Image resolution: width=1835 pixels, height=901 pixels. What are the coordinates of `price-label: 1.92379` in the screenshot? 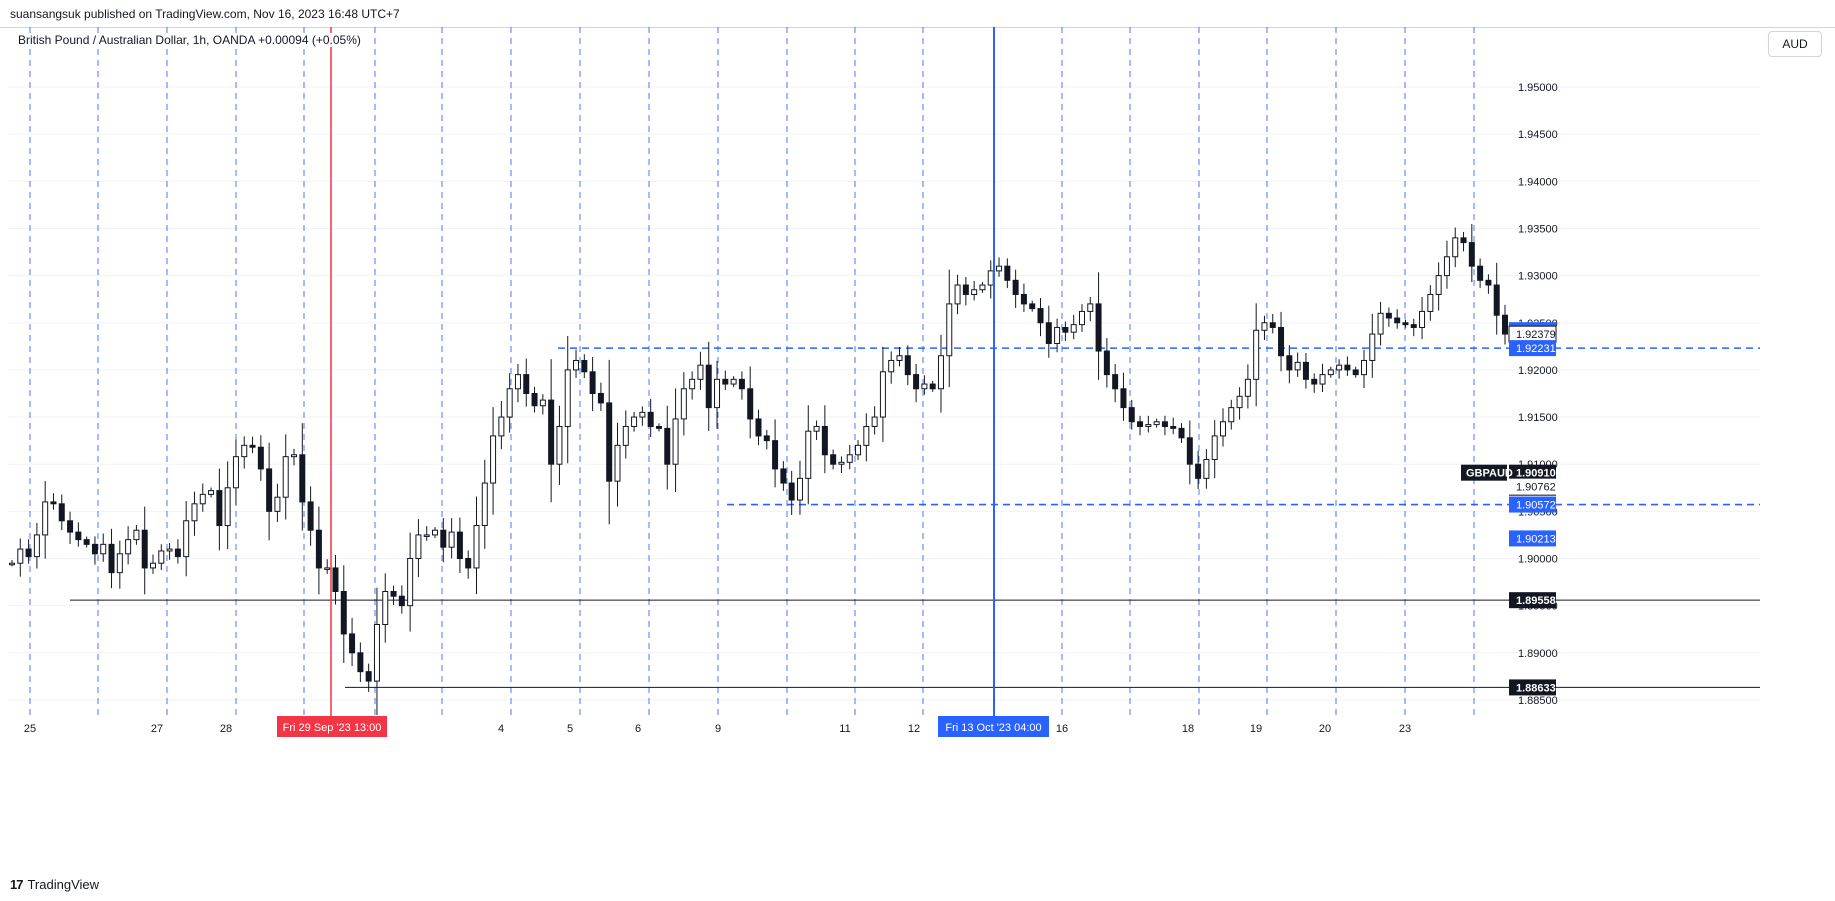 It's located at (1532, 334).